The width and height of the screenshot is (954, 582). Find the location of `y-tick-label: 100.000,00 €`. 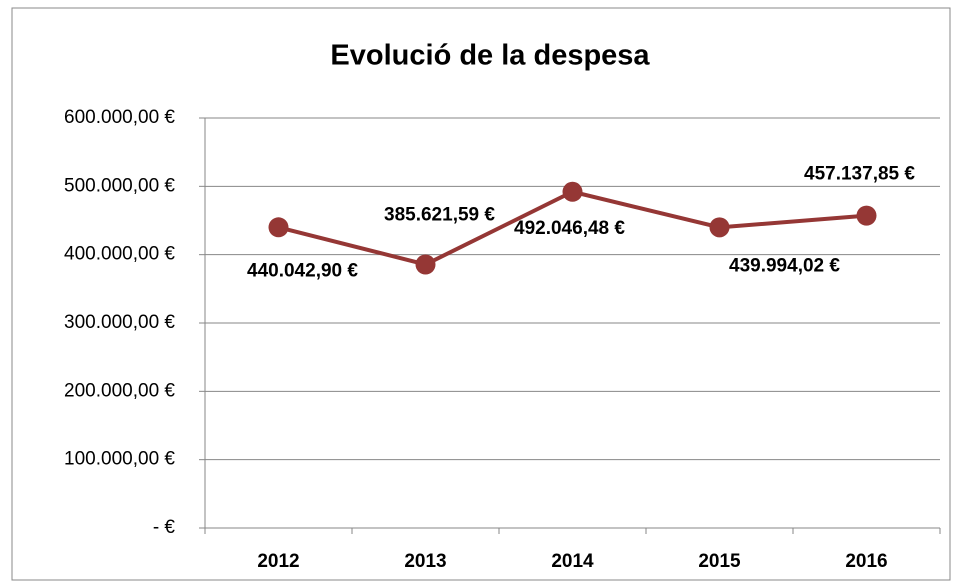

y-tick-label: 100.000,00 € is located at coordinates (119, 459).